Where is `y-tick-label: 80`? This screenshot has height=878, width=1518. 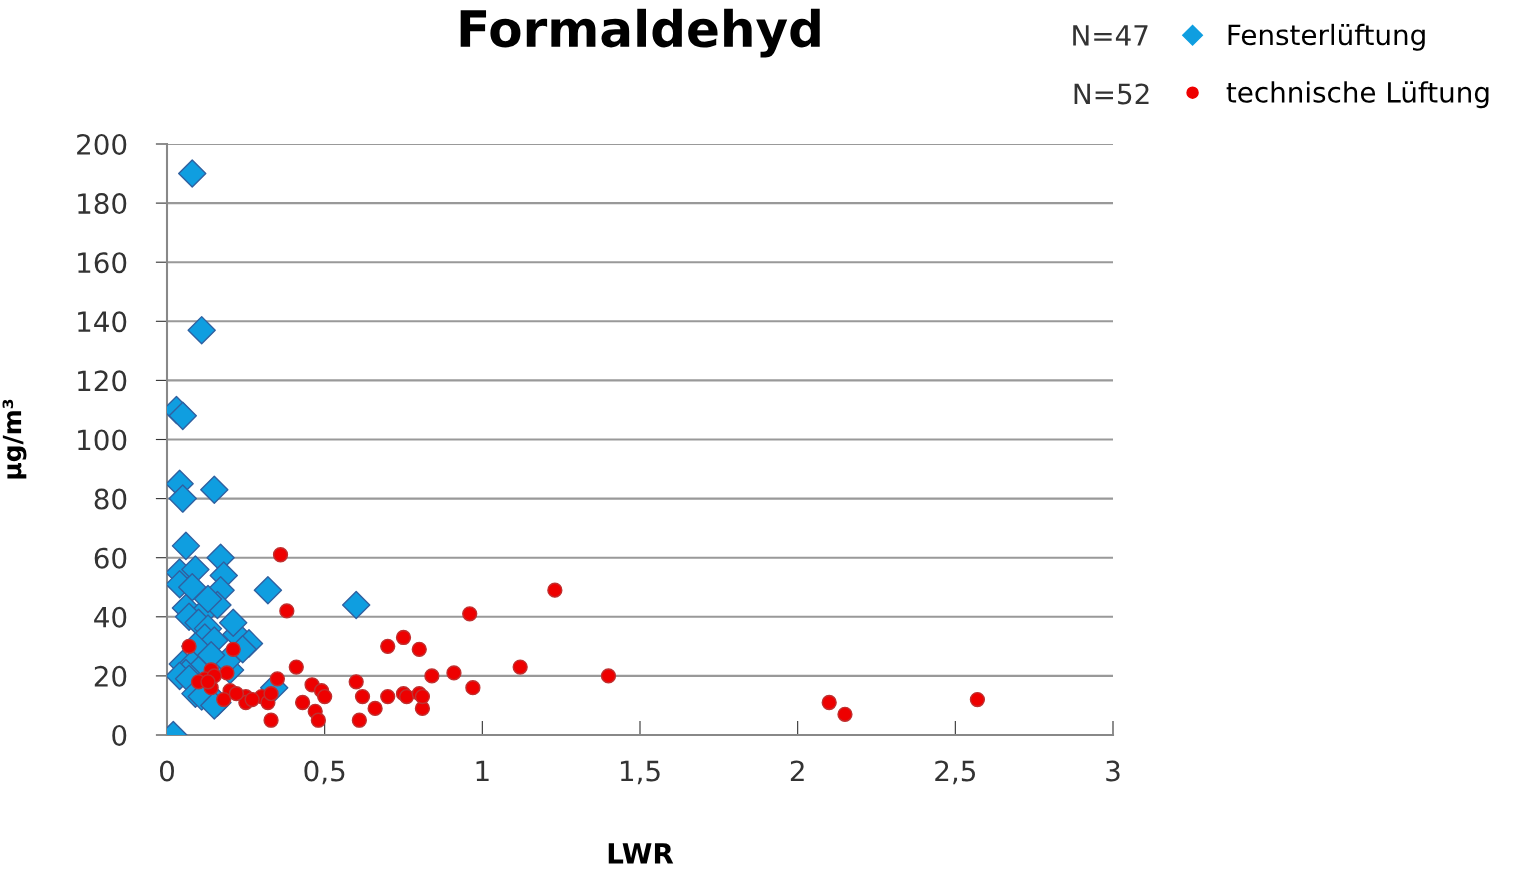 y-tick-label: 80 is located at coordinates (110, 499).